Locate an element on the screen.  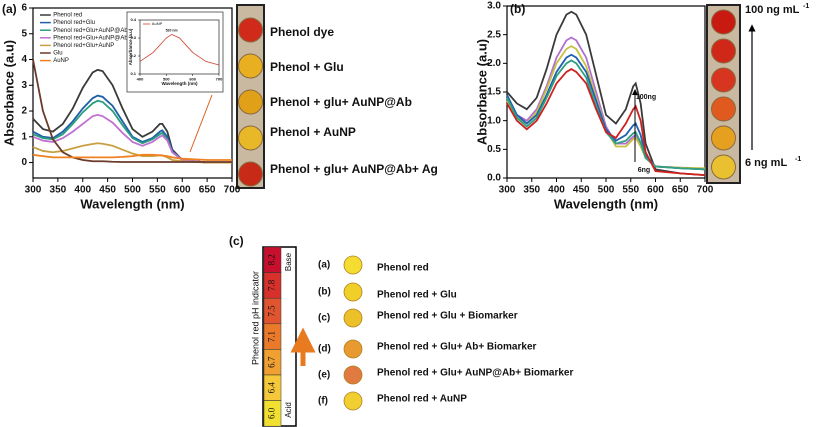
y-tick-label: 0 is located at coordinates (24, 162).